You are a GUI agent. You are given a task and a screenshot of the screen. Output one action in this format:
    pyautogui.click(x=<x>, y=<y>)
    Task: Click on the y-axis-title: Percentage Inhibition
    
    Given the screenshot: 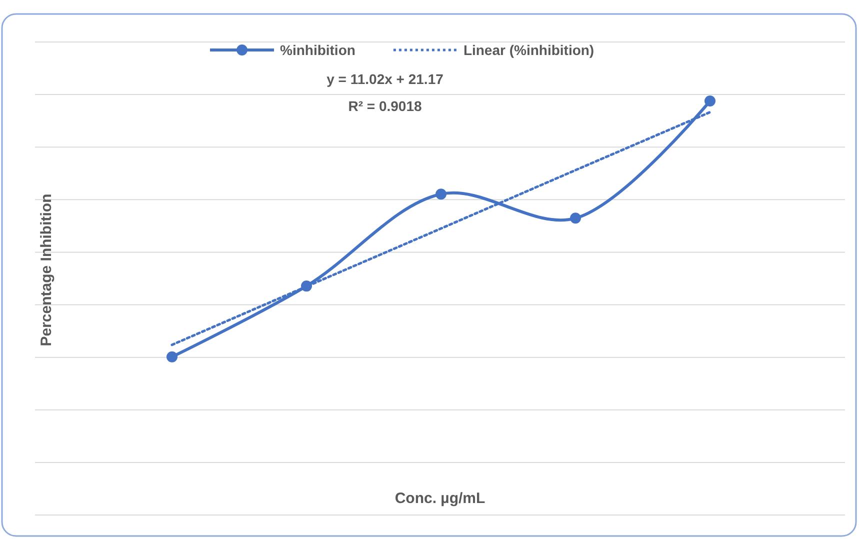 What is the action you would take?
    pyautogui.click(x=46, y=270)
    